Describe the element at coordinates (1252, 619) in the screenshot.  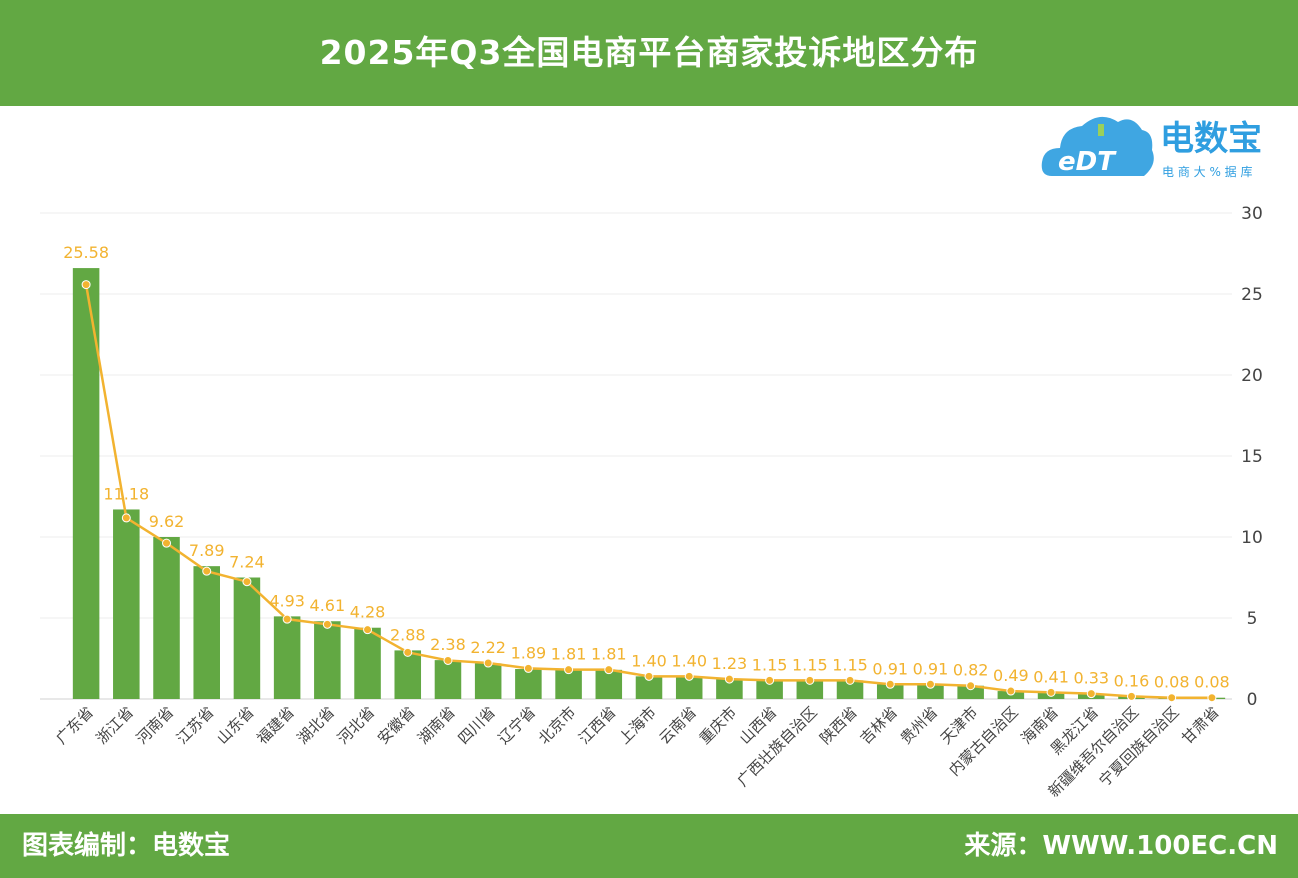
I see `y-tick-label: 5` at that location.